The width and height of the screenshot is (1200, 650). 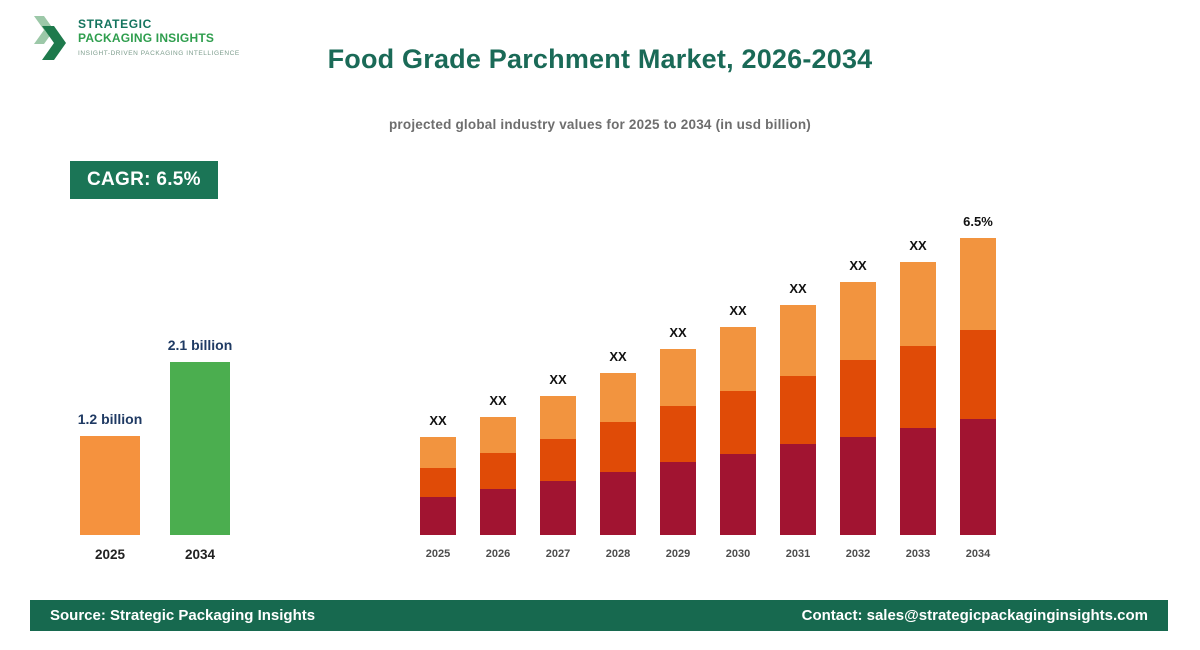 I want to click on bar-segment-bottom-2026, so click(x=498, y=512).